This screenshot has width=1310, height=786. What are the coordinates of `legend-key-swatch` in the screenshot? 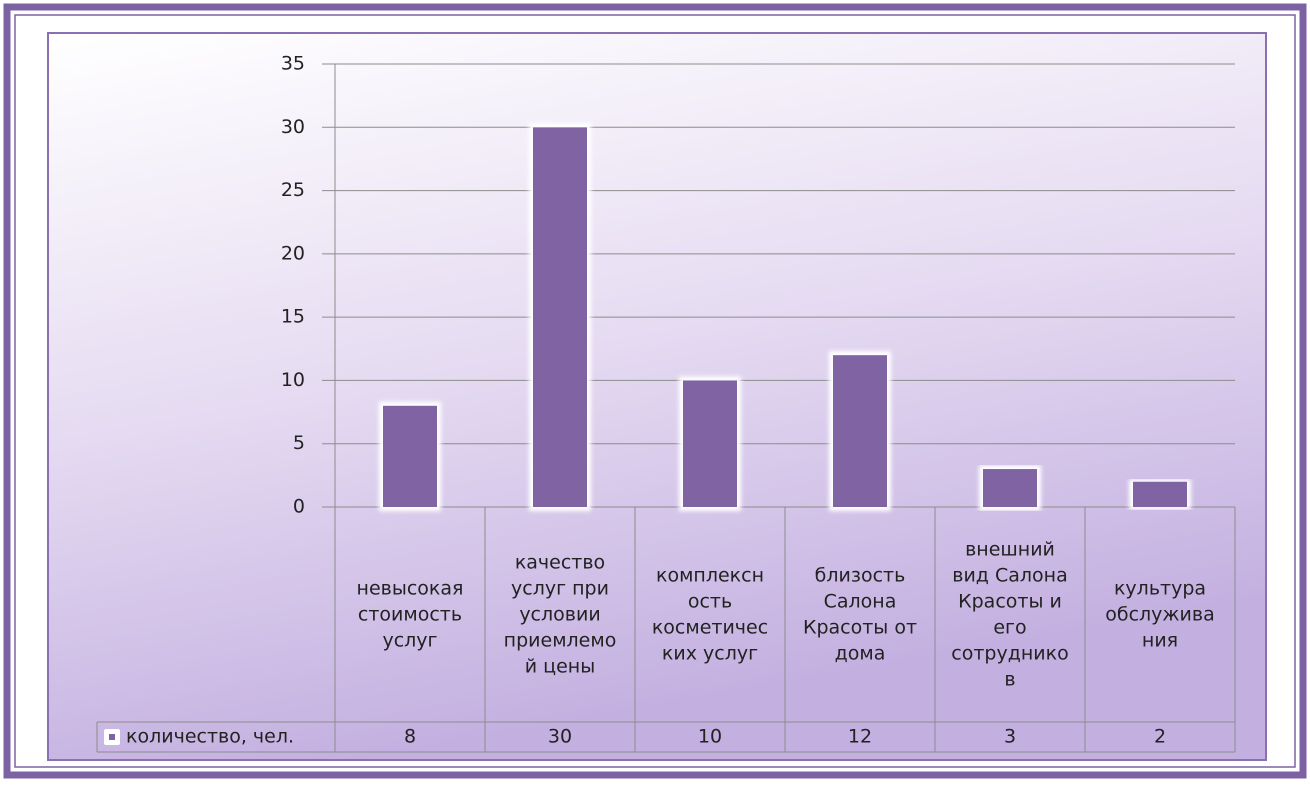 It's located at (112, 737).